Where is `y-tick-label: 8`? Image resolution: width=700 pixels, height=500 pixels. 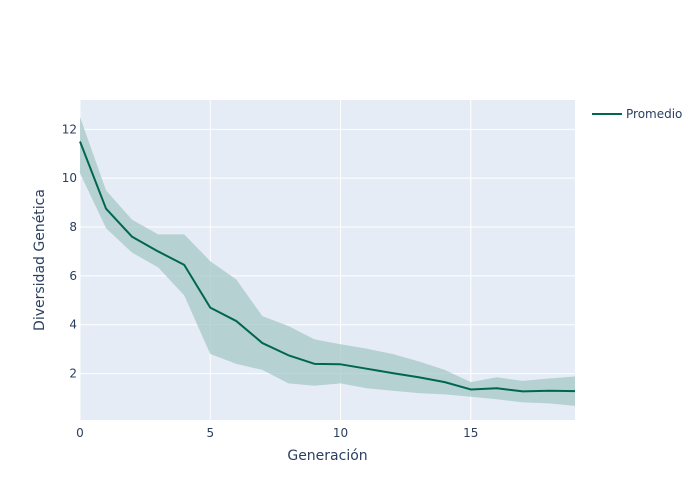
y-tick-label: 8 is located at coordinates (73, 227).